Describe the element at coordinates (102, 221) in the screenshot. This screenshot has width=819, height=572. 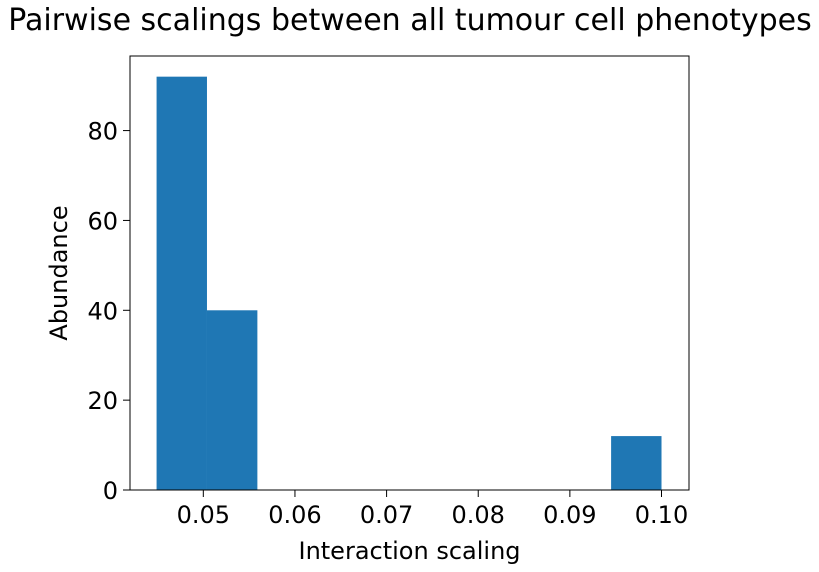
I see `y-tick-label: 60` at that location.